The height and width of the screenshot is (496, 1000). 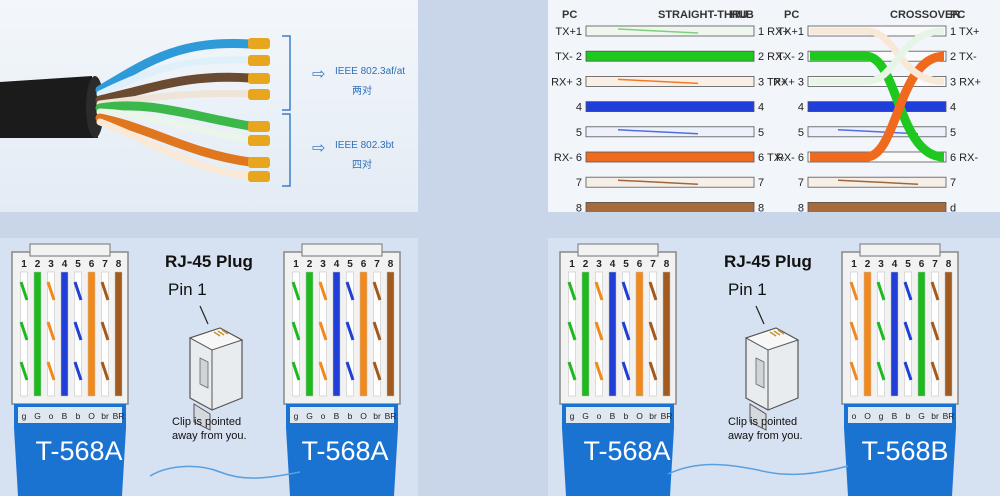 I want to click on a-right-pin-number-2: 2, so click(x=310, y=264).